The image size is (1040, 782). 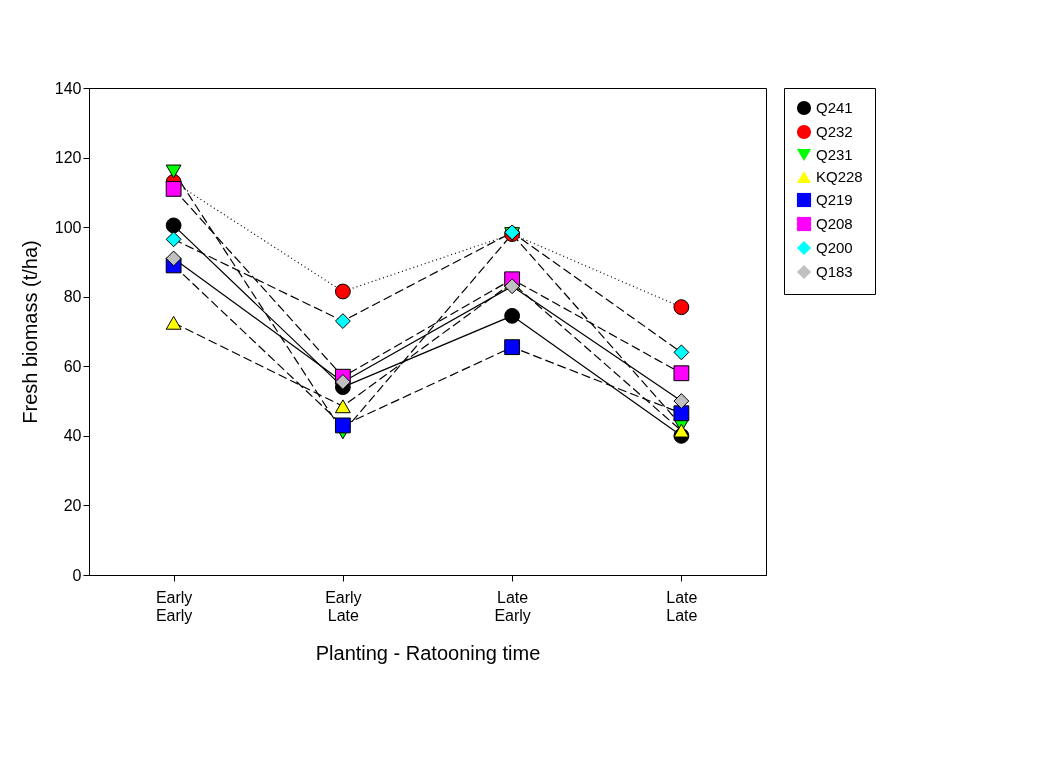 I want to click on legend-label: Q183, so click(x=834, y=271).